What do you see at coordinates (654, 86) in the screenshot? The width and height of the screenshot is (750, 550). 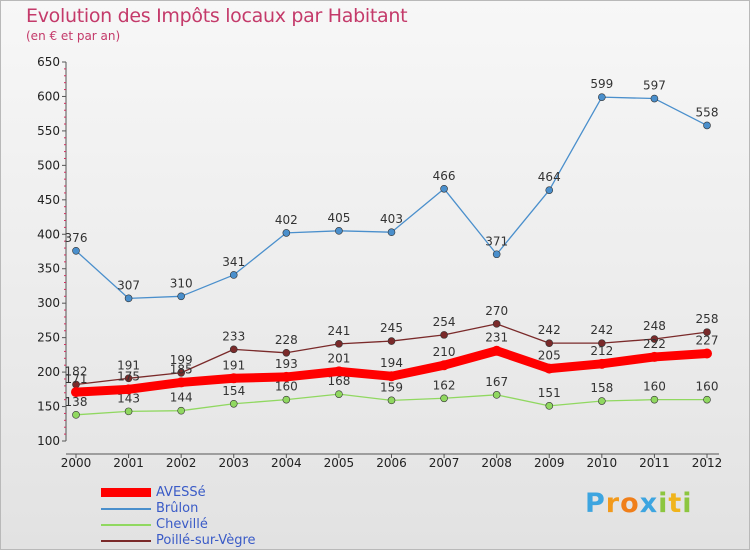 I see `data-label: 597` at bounding box center [654, 86].